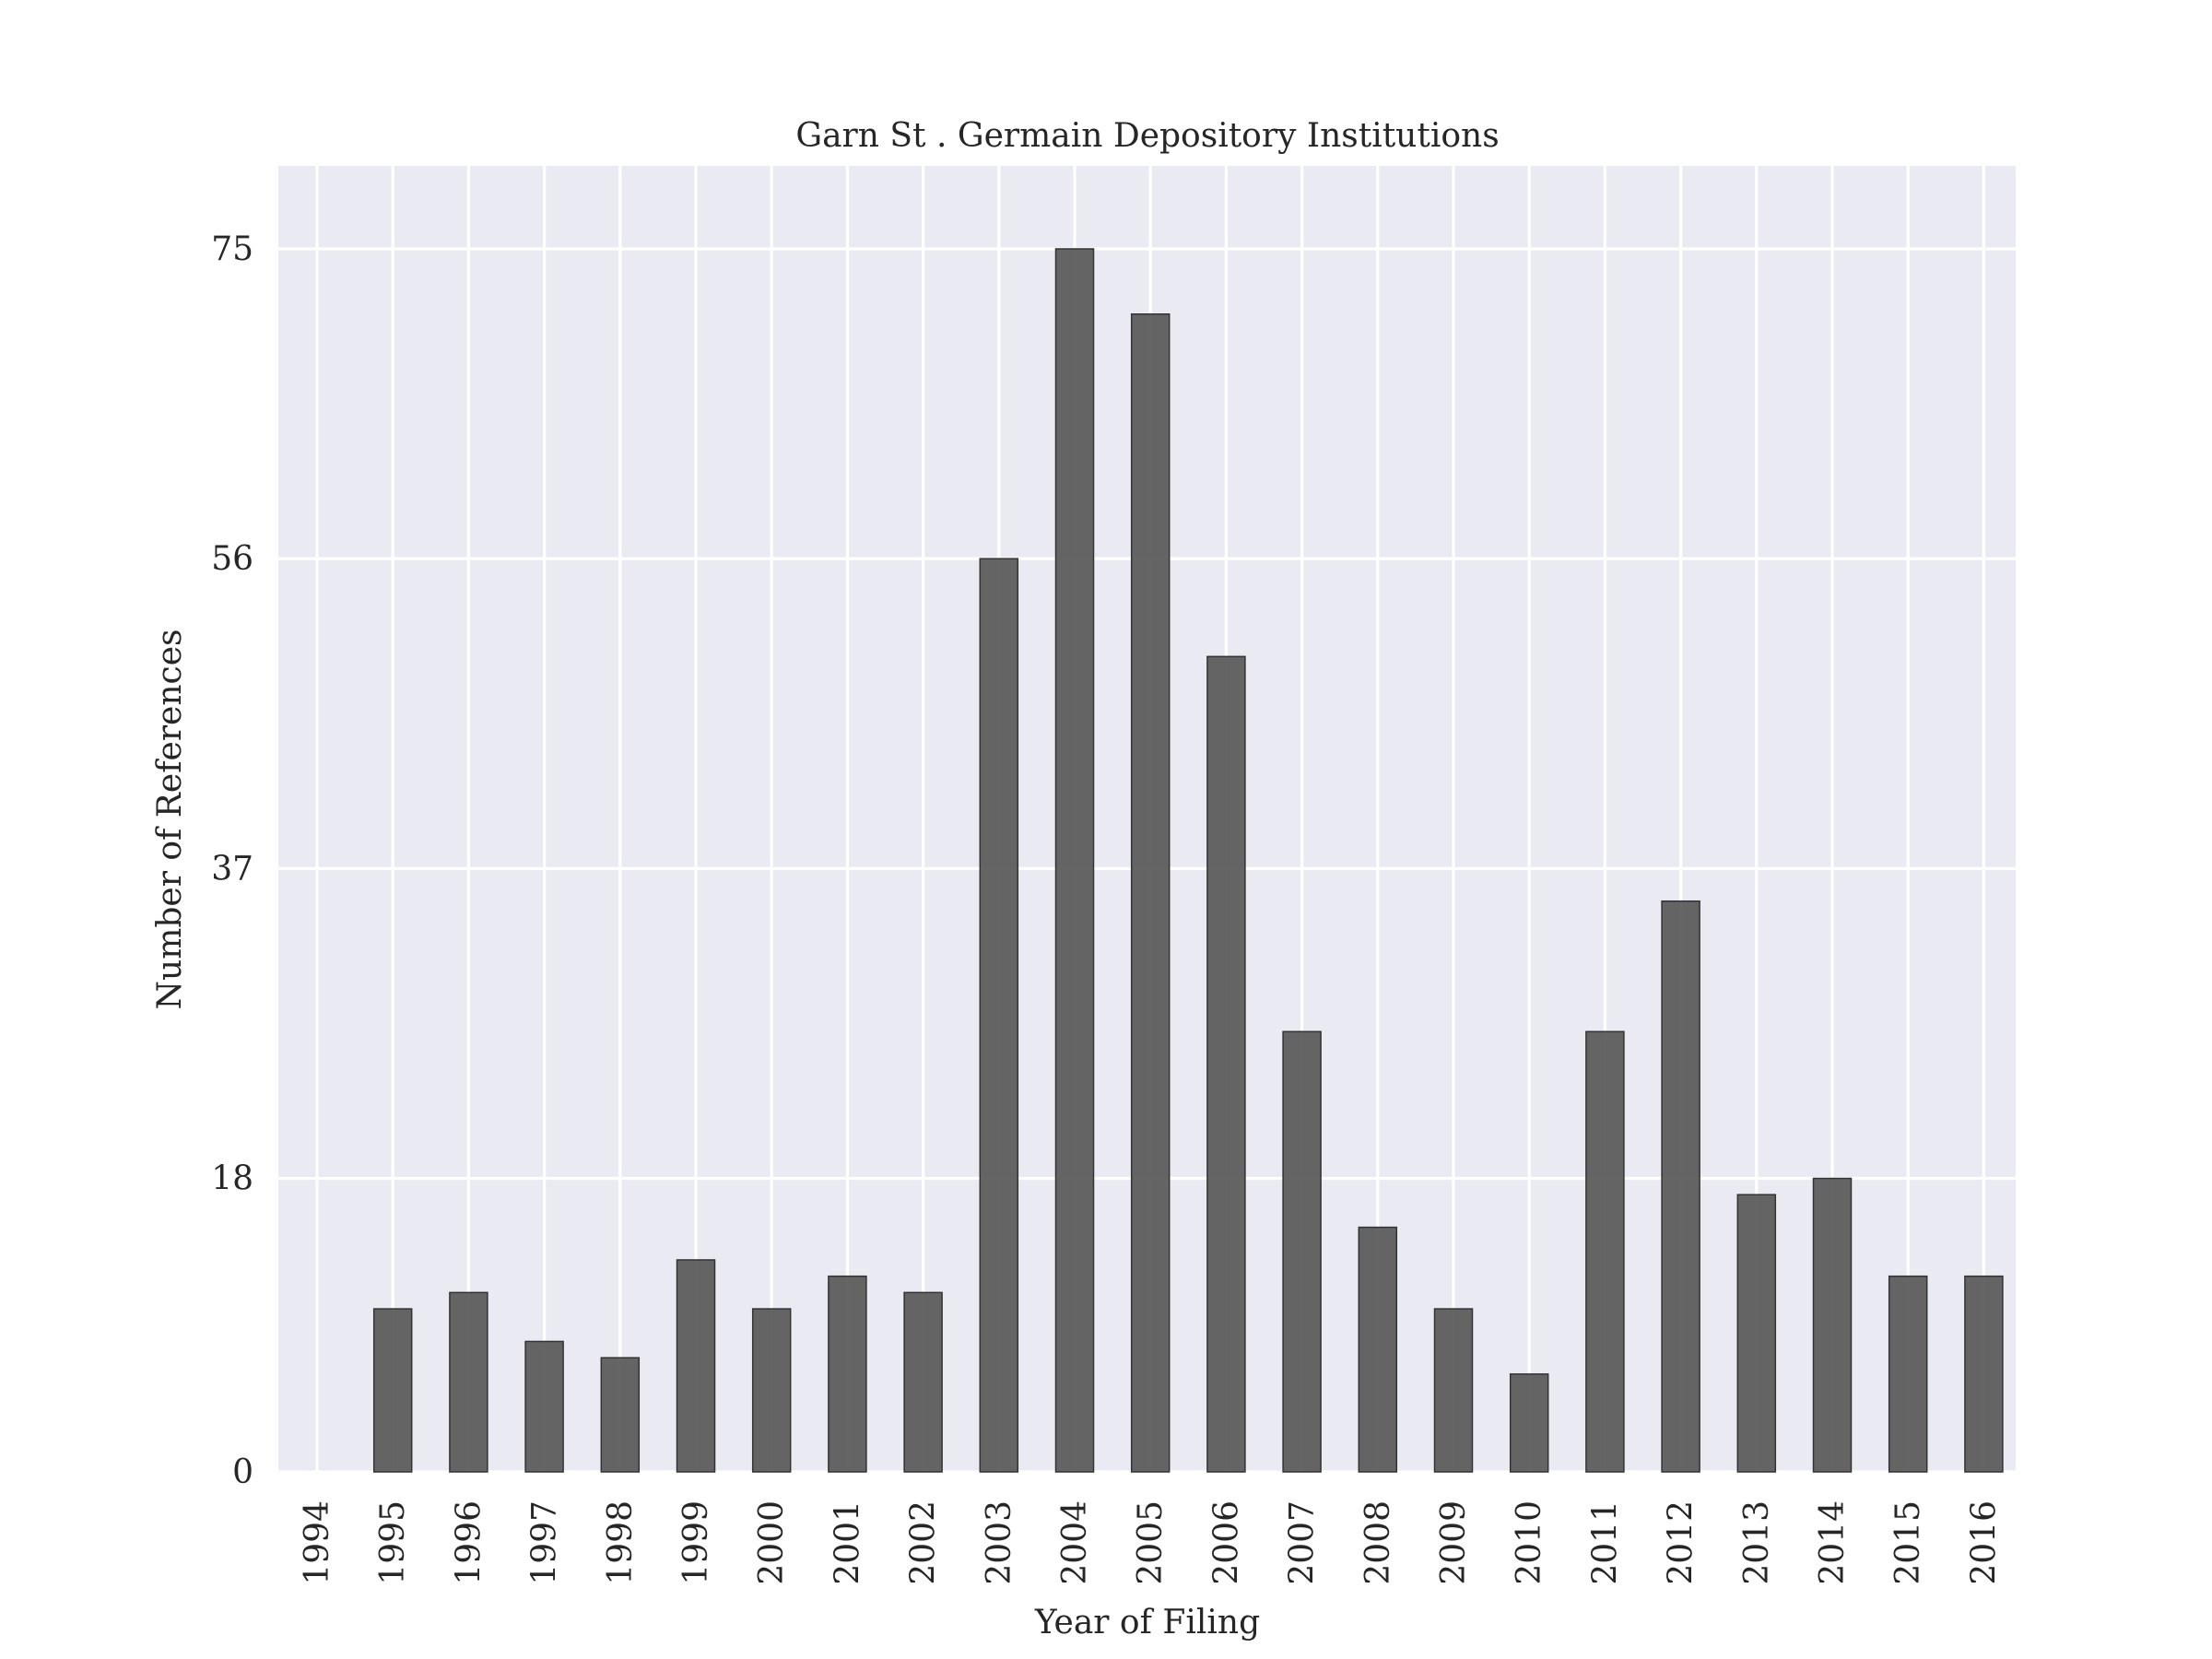 Image resolution: width=2212 pixels, height=1659 pixels. What do you see at coordinates (1303, 1542) in the screenshot?
I see `x-tick-label: 2007` at bounding box center [1303, 1542].